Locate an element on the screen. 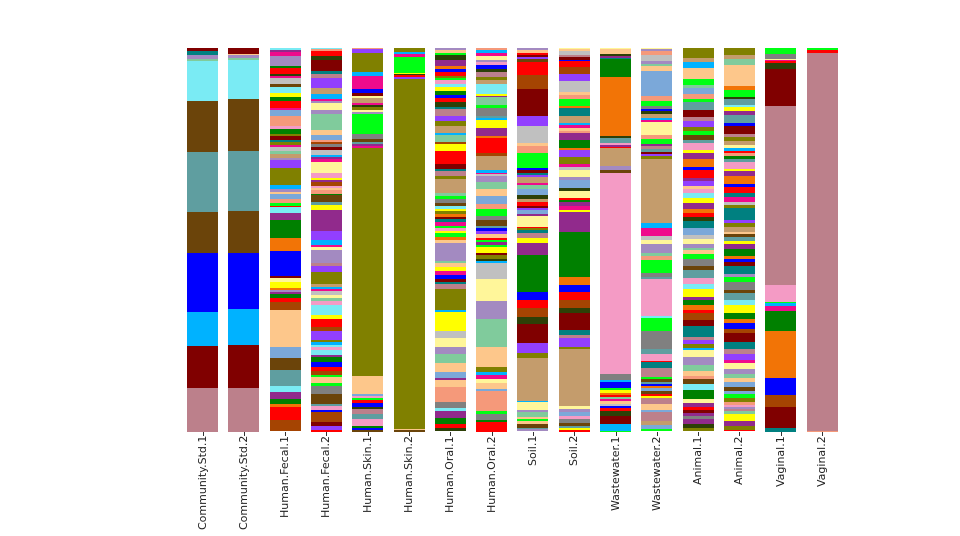 The width and height of the screenshot is (960, 536). x-tick-label: Community.Std.2 is located at coordinates (243, 483).